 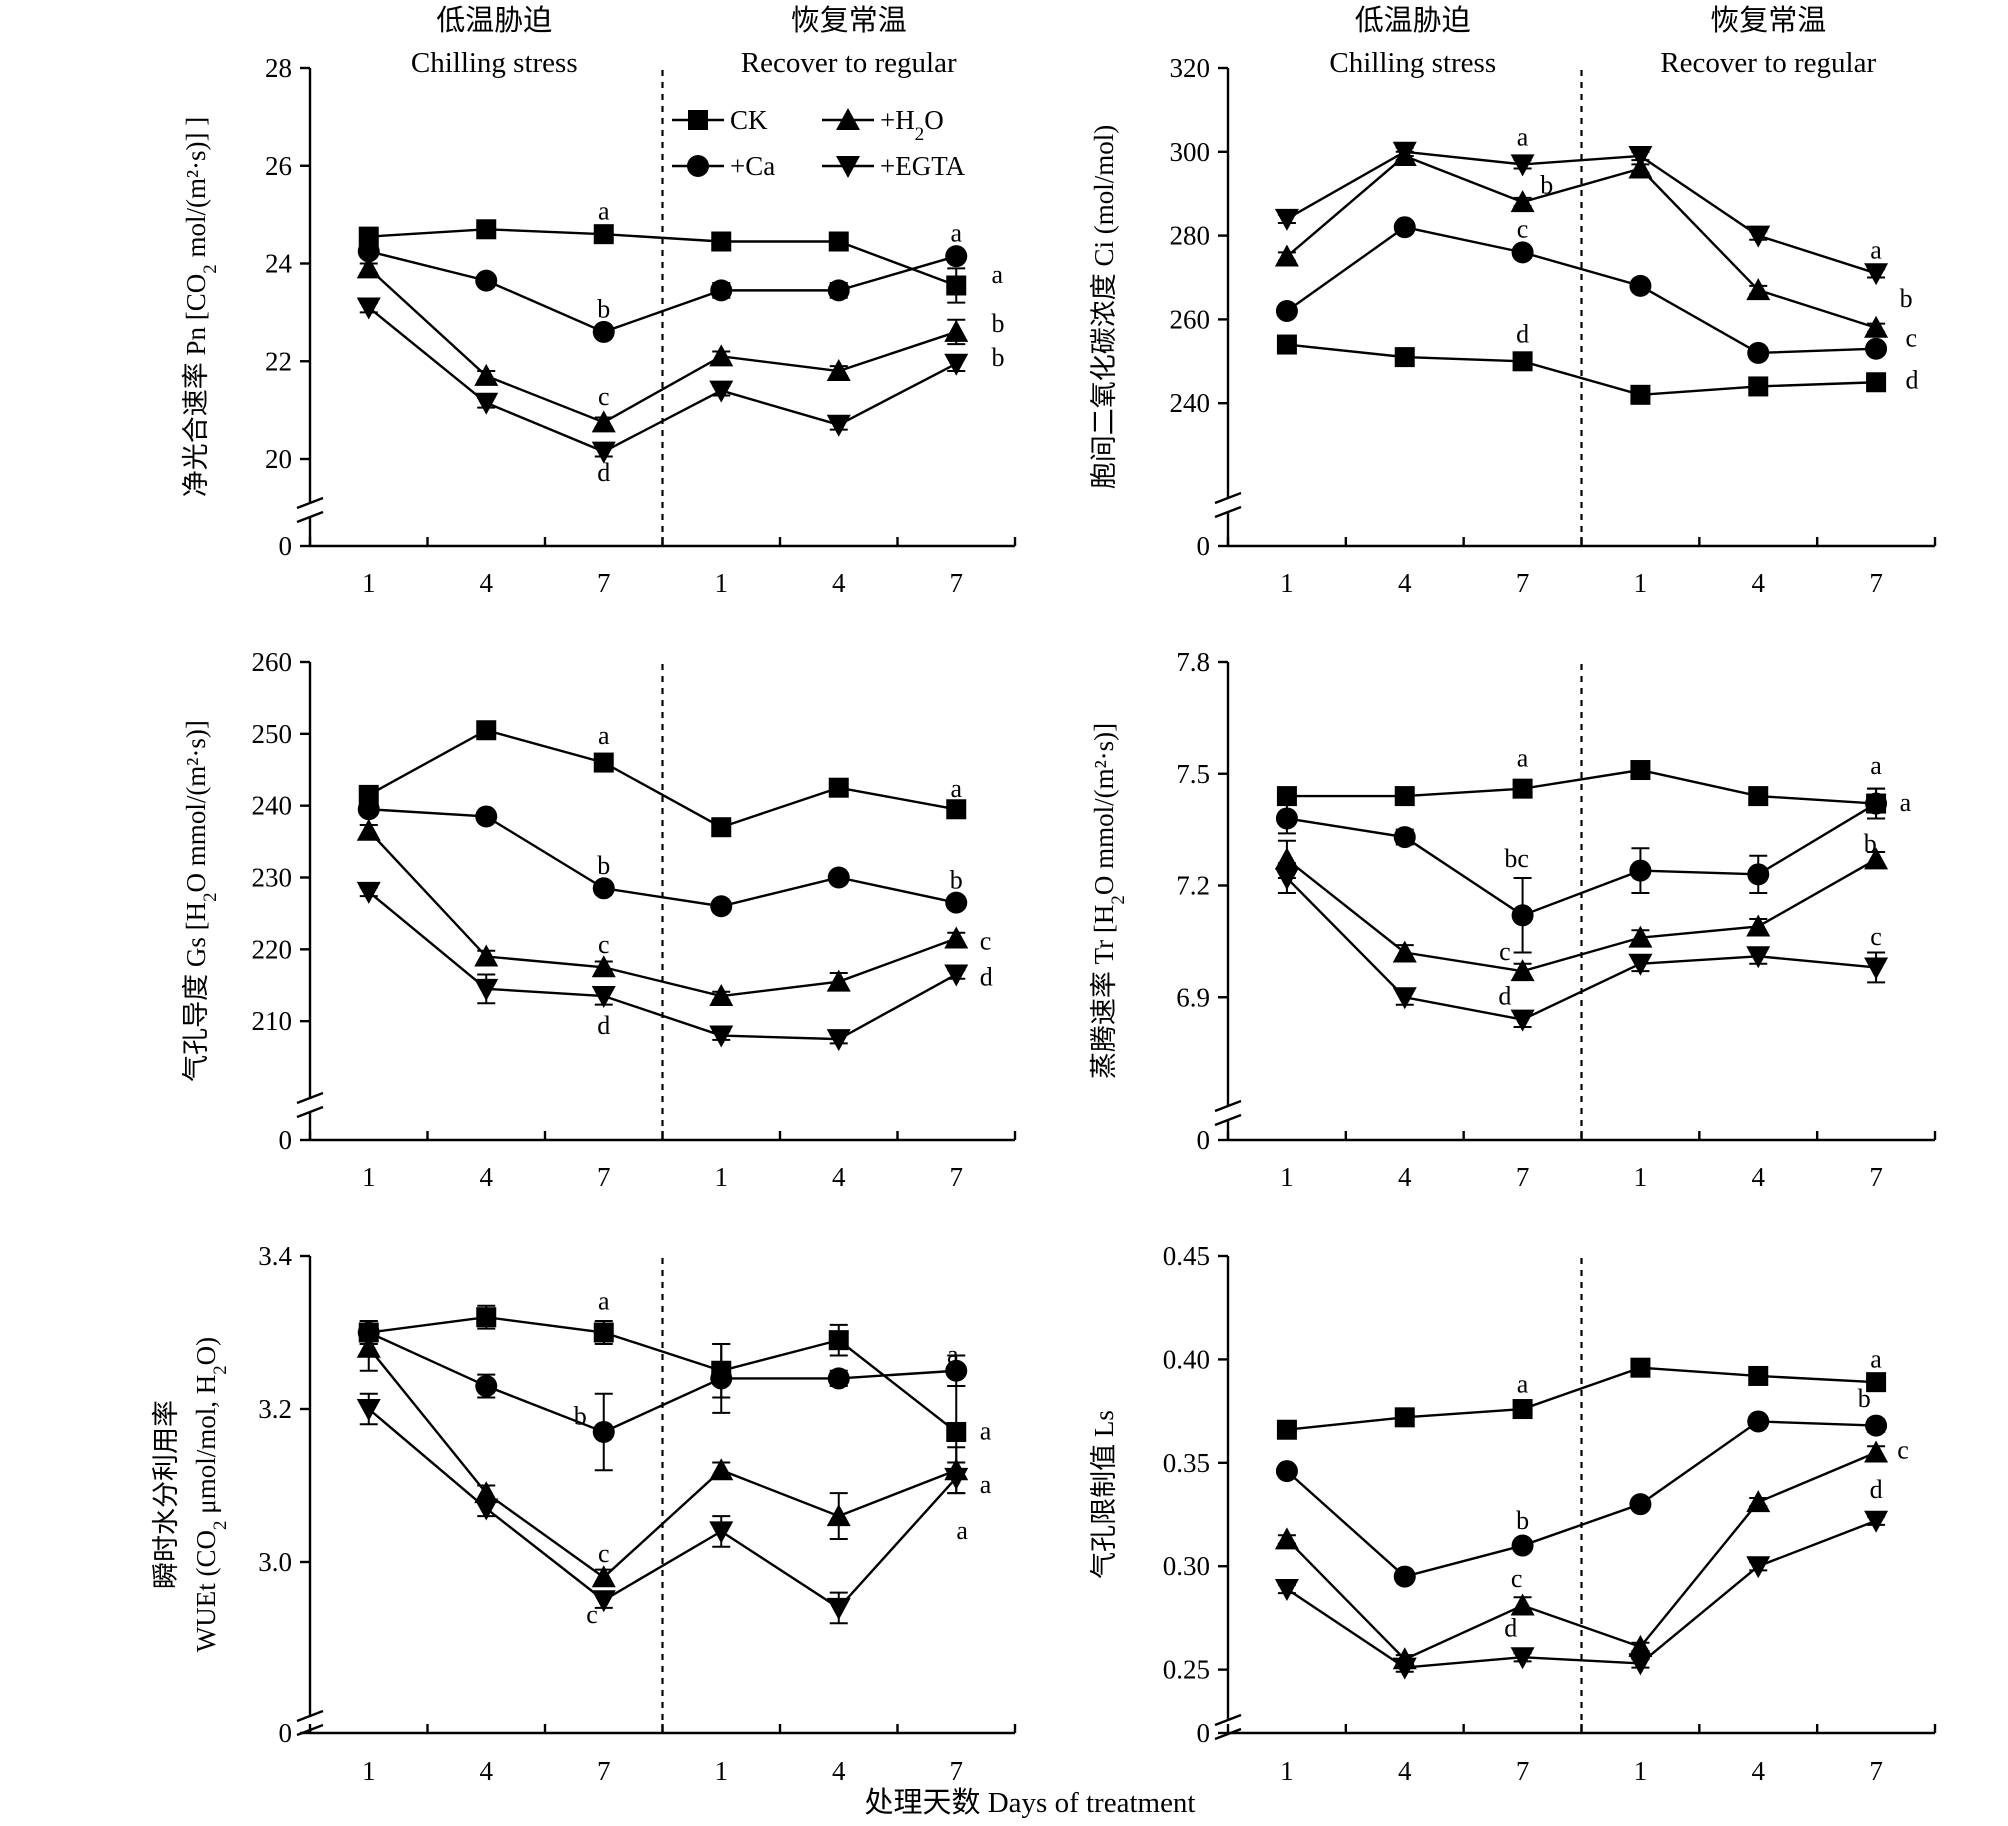 I want to click on legend-label: +H2O, so click(x=912, y=125).